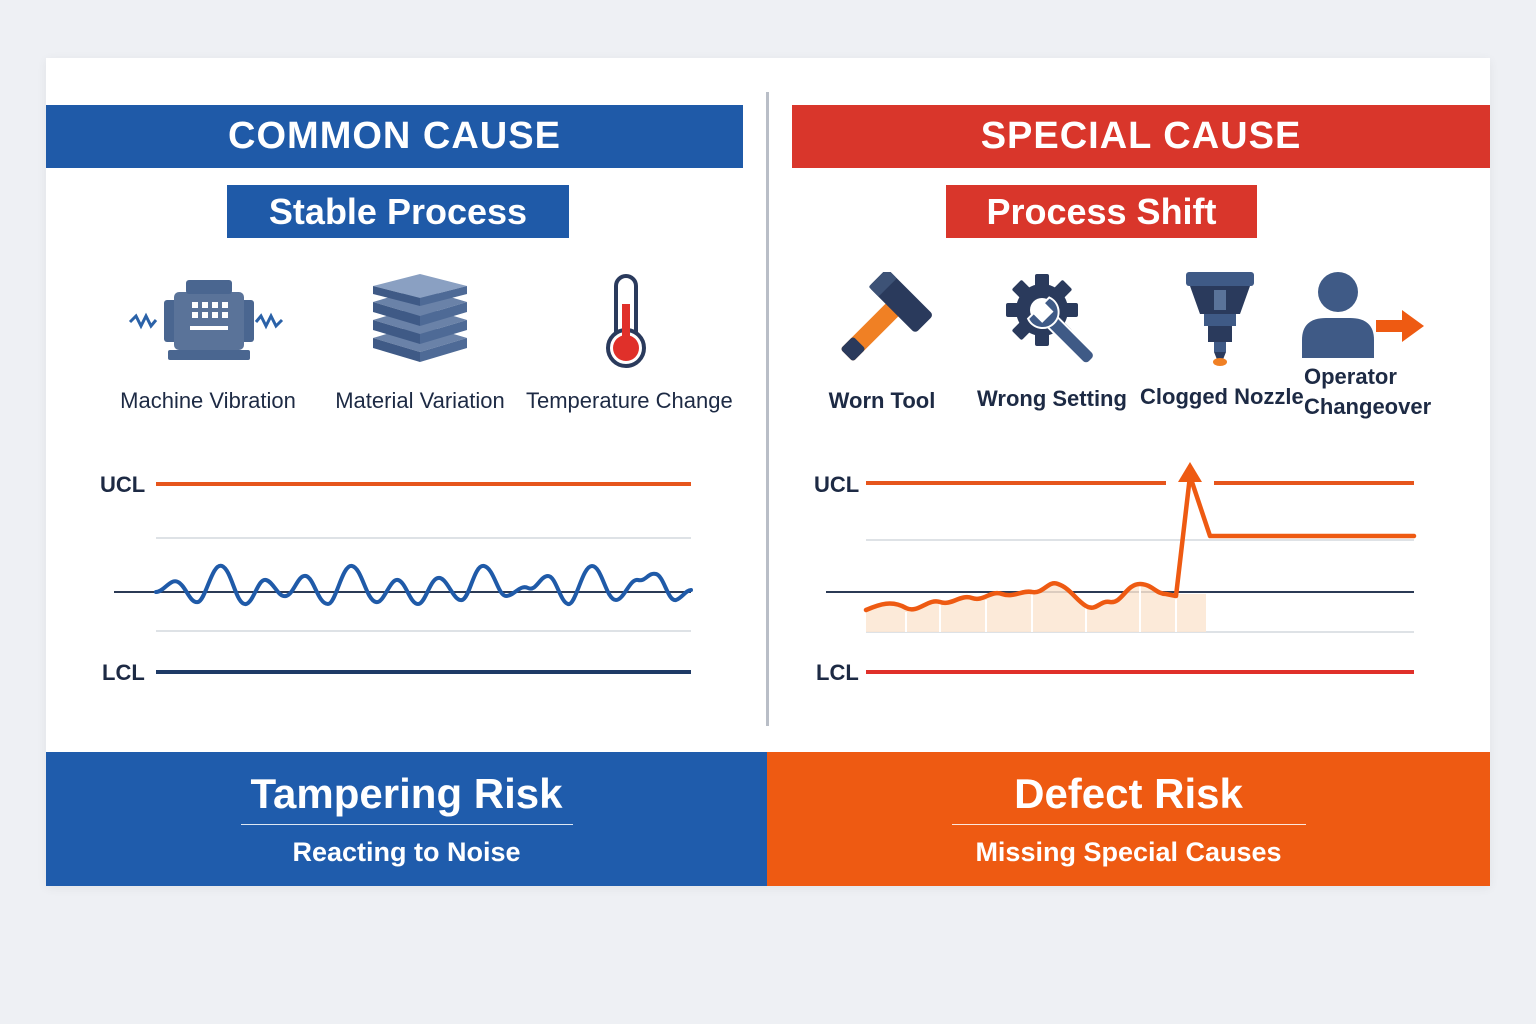 The image size is (1536, 1024). What do you see at coordinates (394, 136) in the screenshot?
I see `common-cause-banner: COMMON CAUSE` at bounding box center [394, 136].